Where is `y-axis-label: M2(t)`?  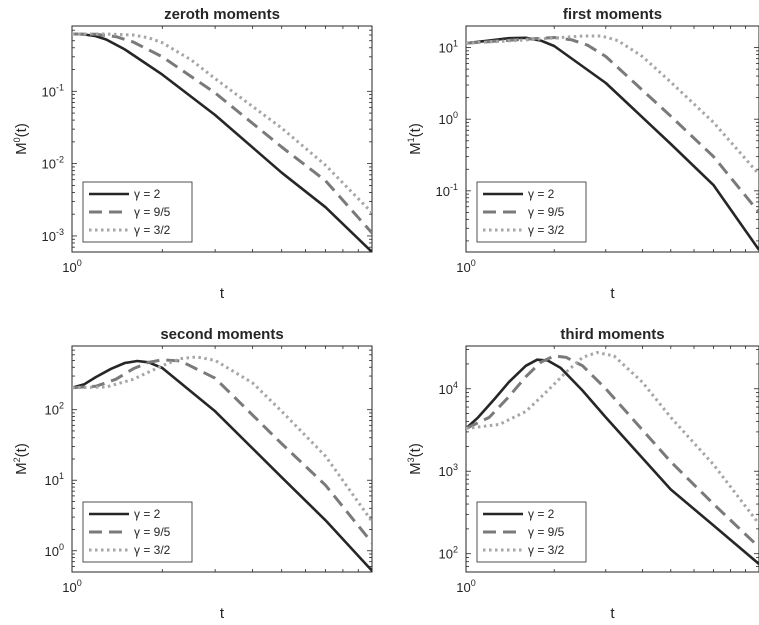 y-axis-label: M2(t) is located at coordinates (21, 459).